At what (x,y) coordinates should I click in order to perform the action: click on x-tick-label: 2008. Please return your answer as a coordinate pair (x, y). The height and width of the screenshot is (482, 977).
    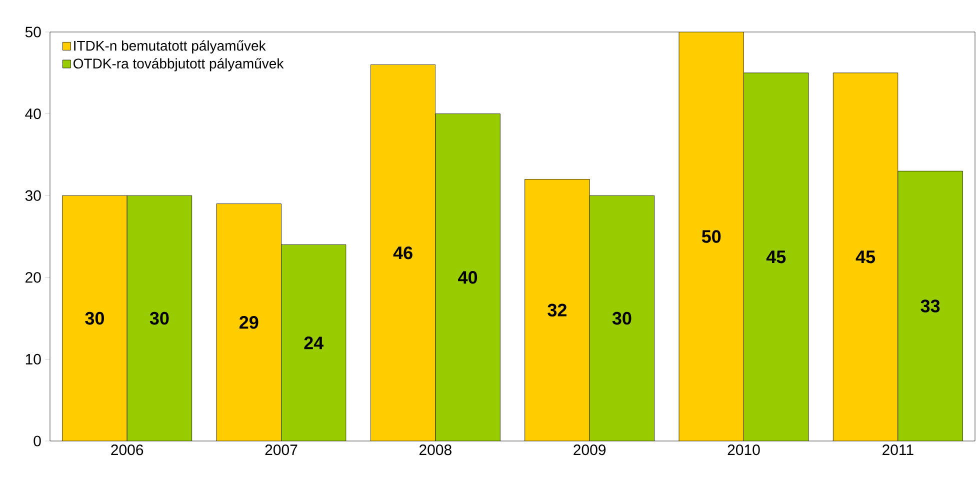
    Looking at the image, I should click on (435, 450).